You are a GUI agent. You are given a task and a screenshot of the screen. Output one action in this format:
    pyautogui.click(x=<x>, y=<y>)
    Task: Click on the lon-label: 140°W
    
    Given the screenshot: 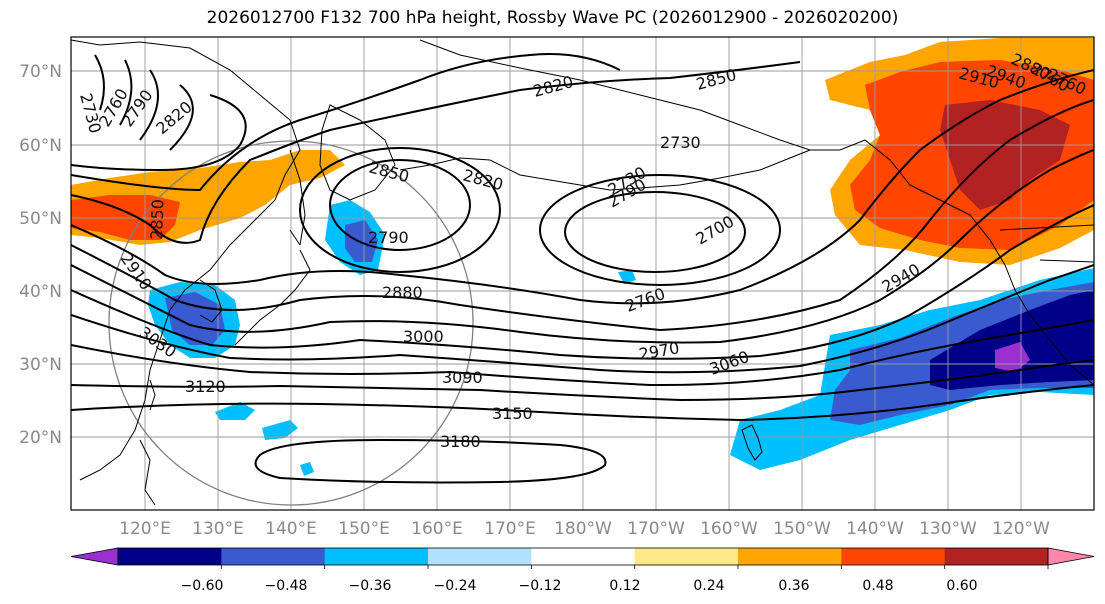 What is the action you would take?
    pyautogui.click(x=875, y=529)
    